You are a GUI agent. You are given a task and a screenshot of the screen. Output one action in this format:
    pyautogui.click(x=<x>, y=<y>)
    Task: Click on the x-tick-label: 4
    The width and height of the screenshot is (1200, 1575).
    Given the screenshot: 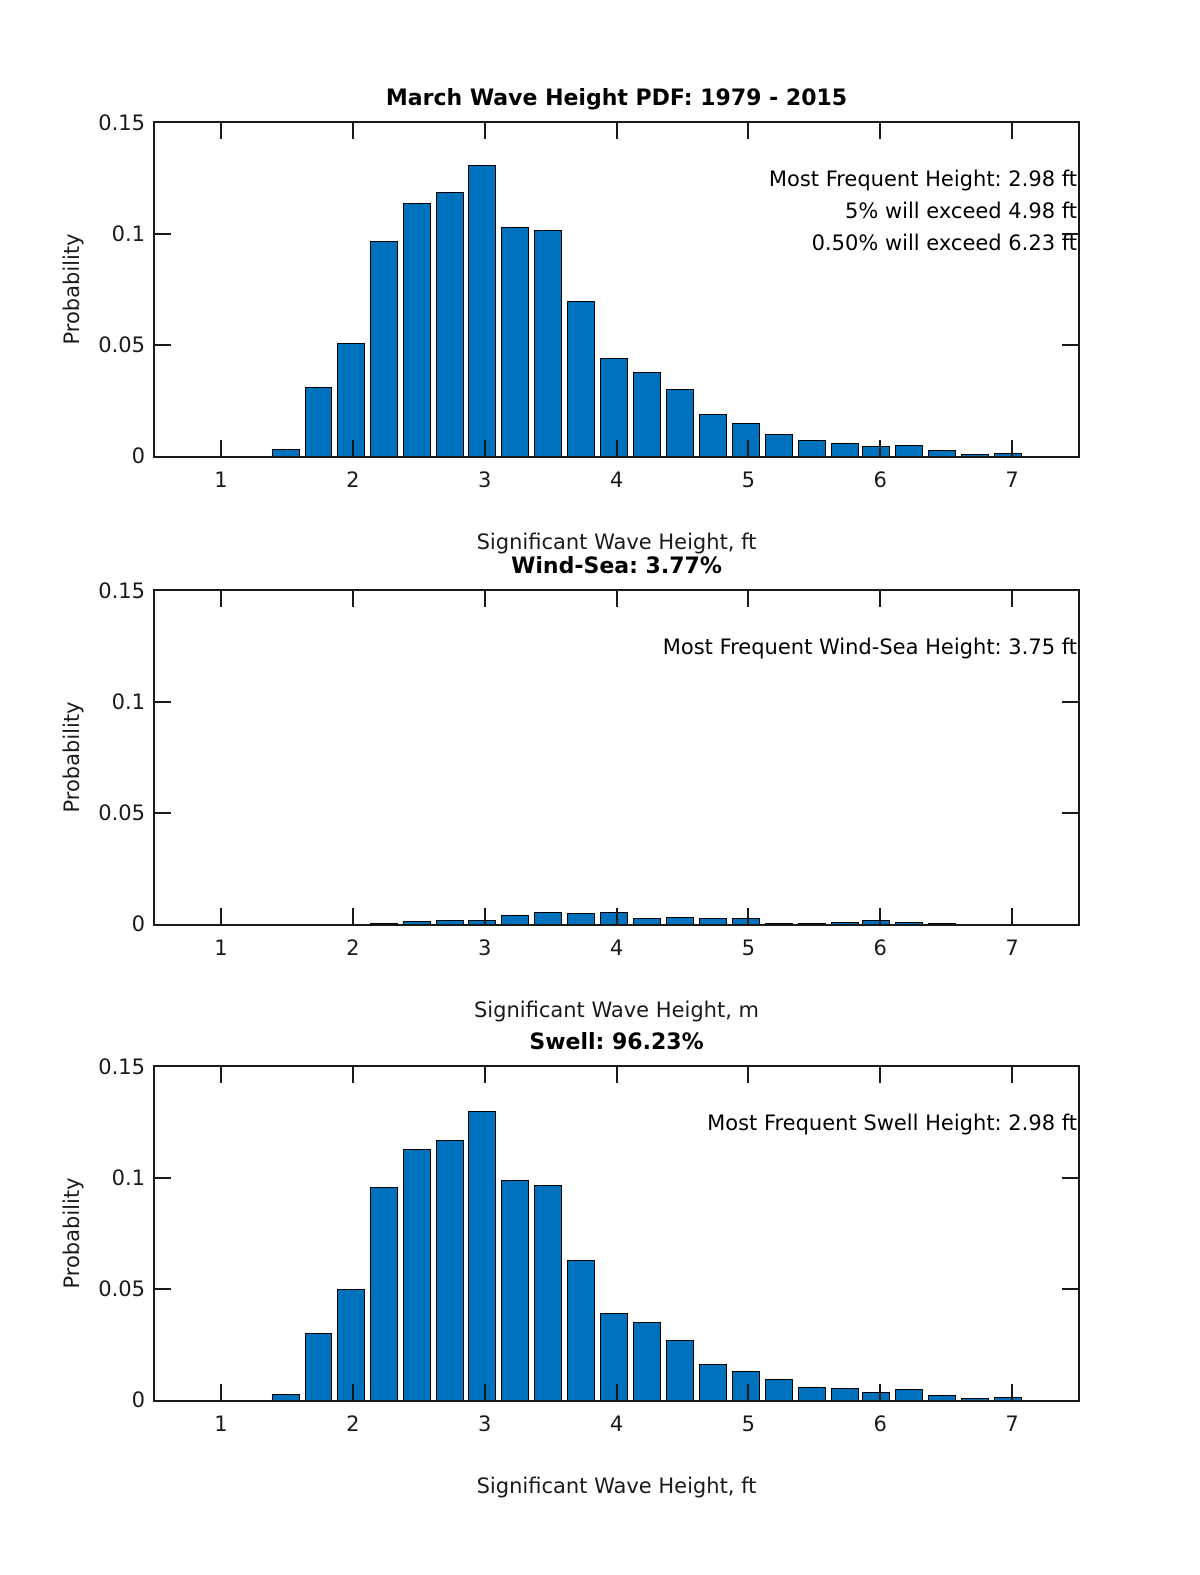 What is the action you would take?
    pyautogui.click(x=616, y=1424)
    